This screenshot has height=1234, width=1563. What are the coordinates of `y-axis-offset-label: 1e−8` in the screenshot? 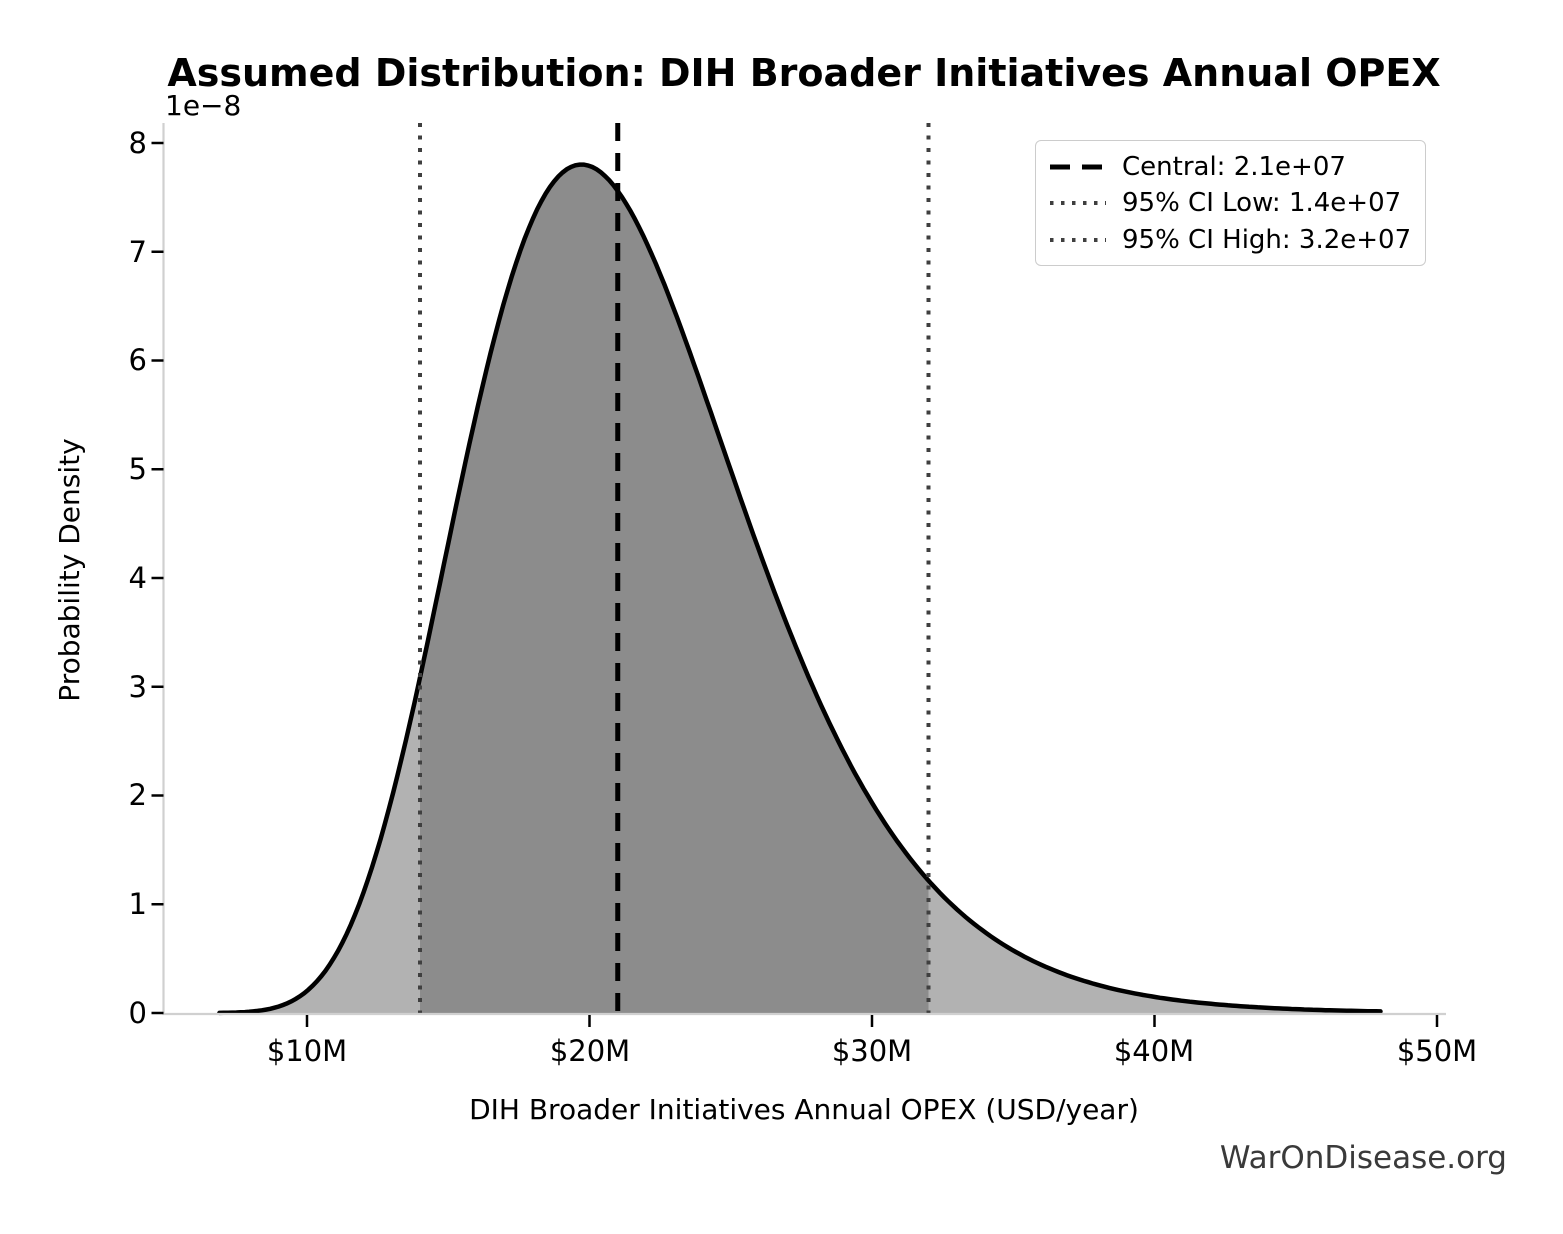 It's located at (203, 105).